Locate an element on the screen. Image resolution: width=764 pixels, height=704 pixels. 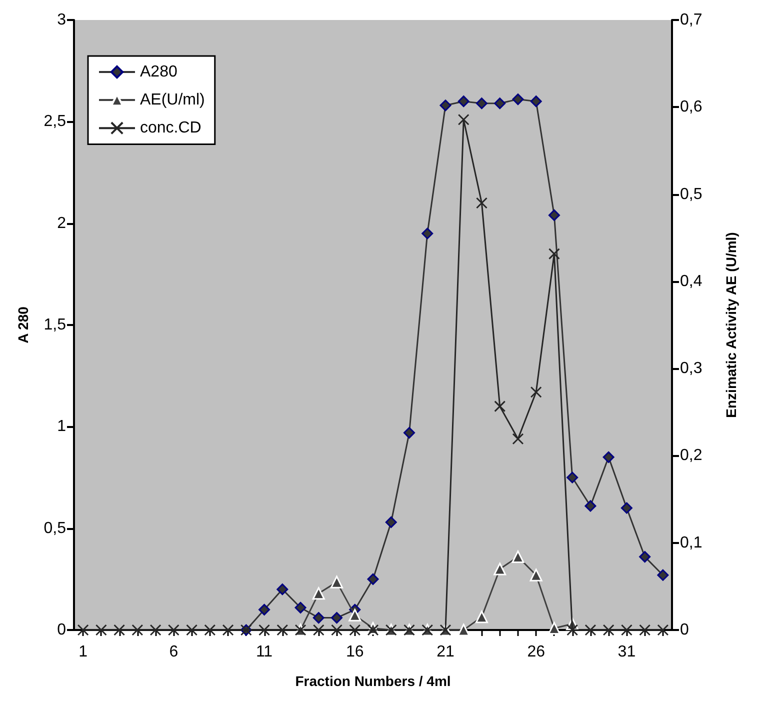
x-tick-label: 11 is located at coordinates (264, 652).